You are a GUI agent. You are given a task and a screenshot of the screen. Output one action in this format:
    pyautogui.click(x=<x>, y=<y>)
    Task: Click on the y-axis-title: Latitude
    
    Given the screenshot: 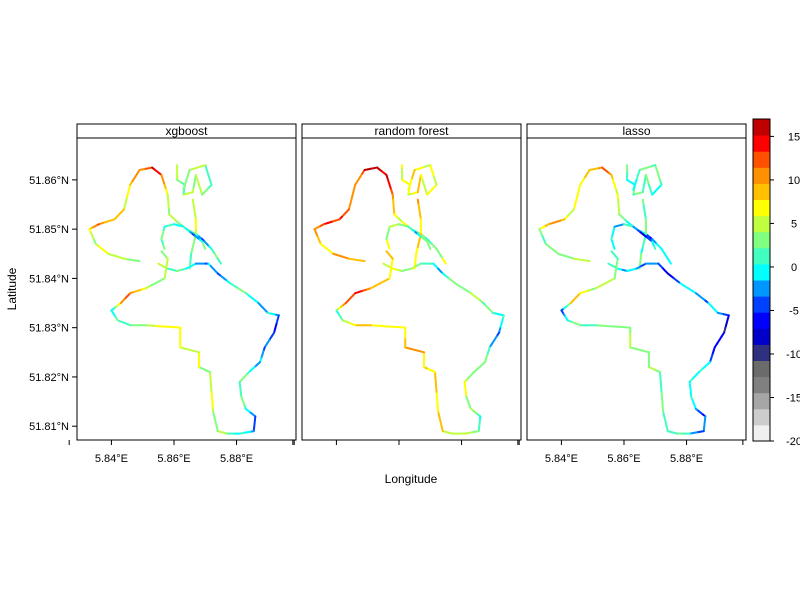 What is the action you would take?
    pyautogui.click(x=12, y=288)
    